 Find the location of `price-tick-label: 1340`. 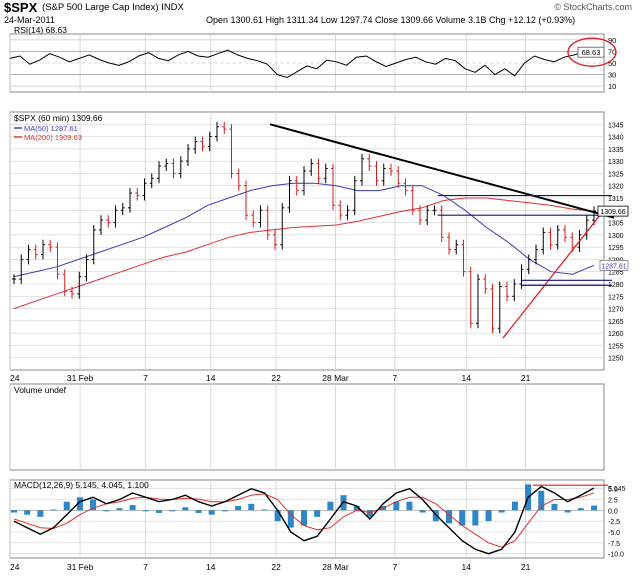

price-tick-label: 1340 is located at coordinates (616, 138).